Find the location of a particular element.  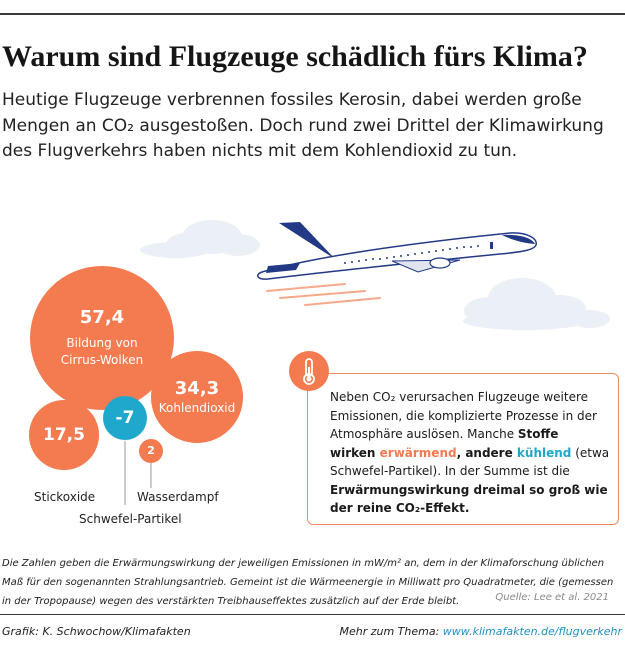

cirrus-label-line1: Bildung von is located at coordinates (102, 343).